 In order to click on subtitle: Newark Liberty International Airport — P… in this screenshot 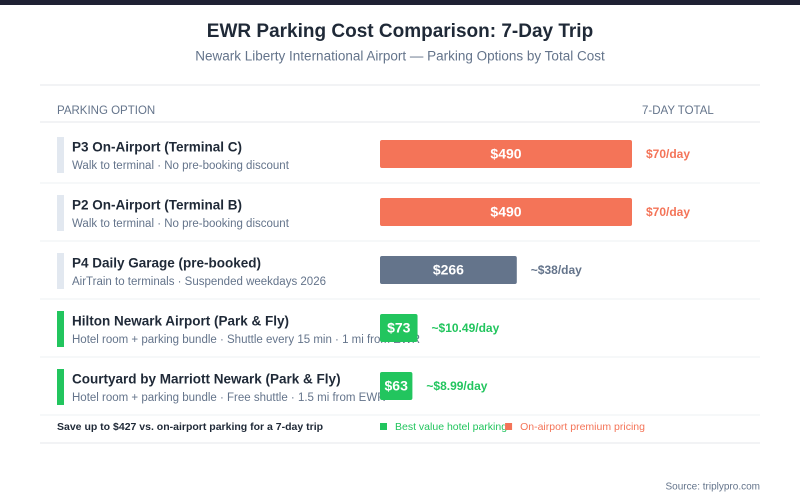, I will do `click(400, 56)`.